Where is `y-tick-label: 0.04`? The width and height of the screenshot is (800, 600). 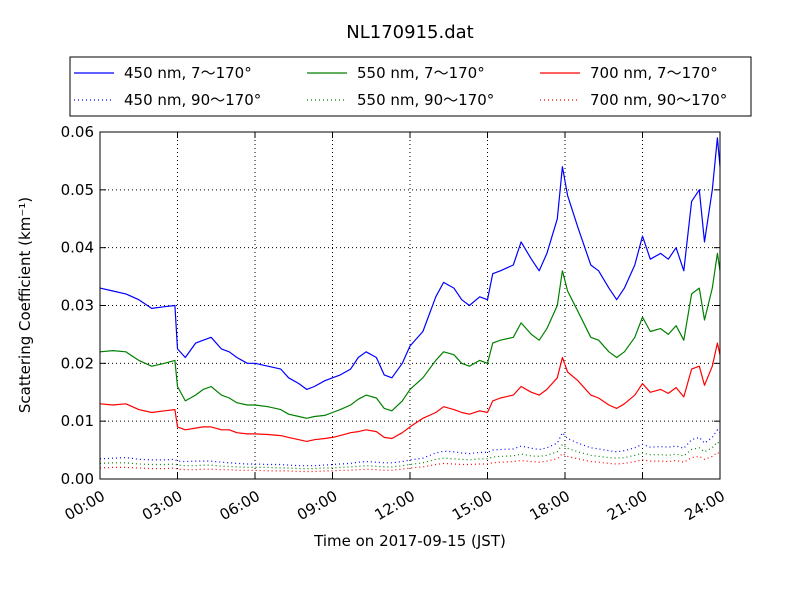 y-tick-label: 0.04 is located at coordinates (77, 248).